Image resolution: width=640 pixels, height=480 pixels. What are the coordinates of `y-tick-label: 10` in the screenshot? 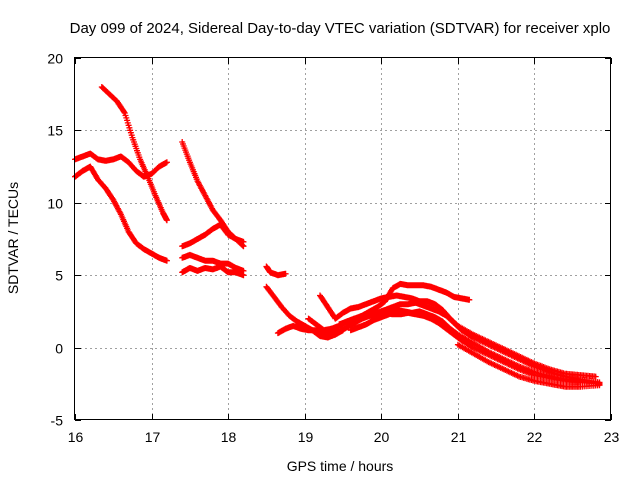 It's located at (55, 204).